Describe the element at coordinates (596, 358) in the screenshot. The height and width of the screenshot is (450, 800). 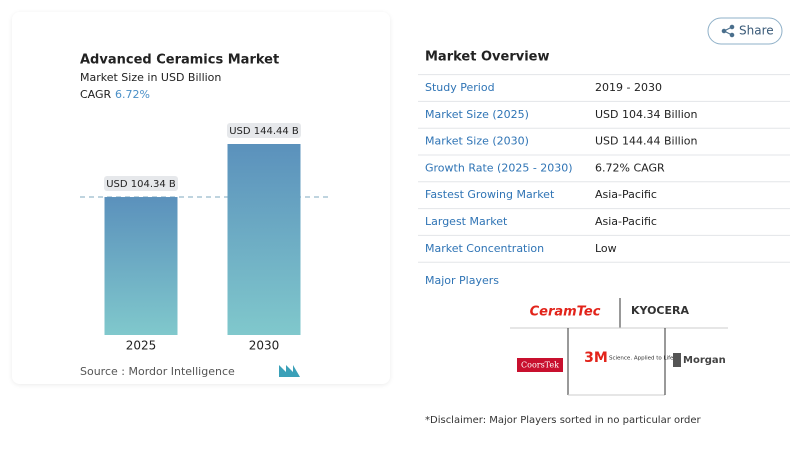
I see `logo-3m: 3M` at that location.